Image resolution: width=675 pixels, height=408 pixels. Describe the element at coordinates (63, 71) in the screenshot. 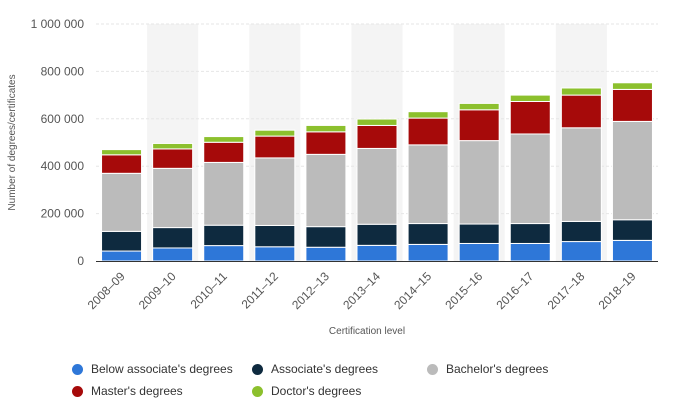

I see `y-tick-label: 800 000` at that location.